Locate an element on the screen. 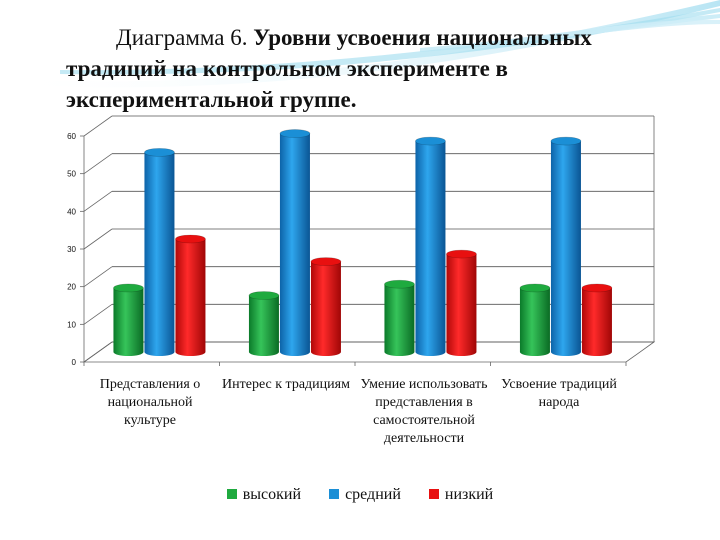 This screenshot has width=720, height=540. legend-label-medium: средний is located at coordinates (373, 494).